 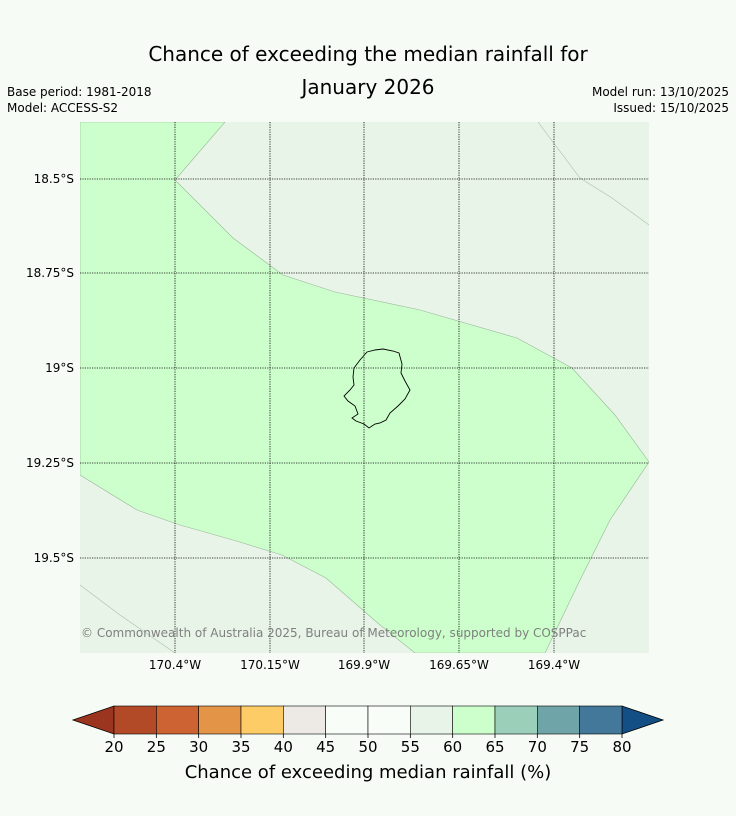 What do you see at coordinates (554, 665) in the screenshot?
I see `longitude-label: 169.4°W` at bounding box center [554, 665].